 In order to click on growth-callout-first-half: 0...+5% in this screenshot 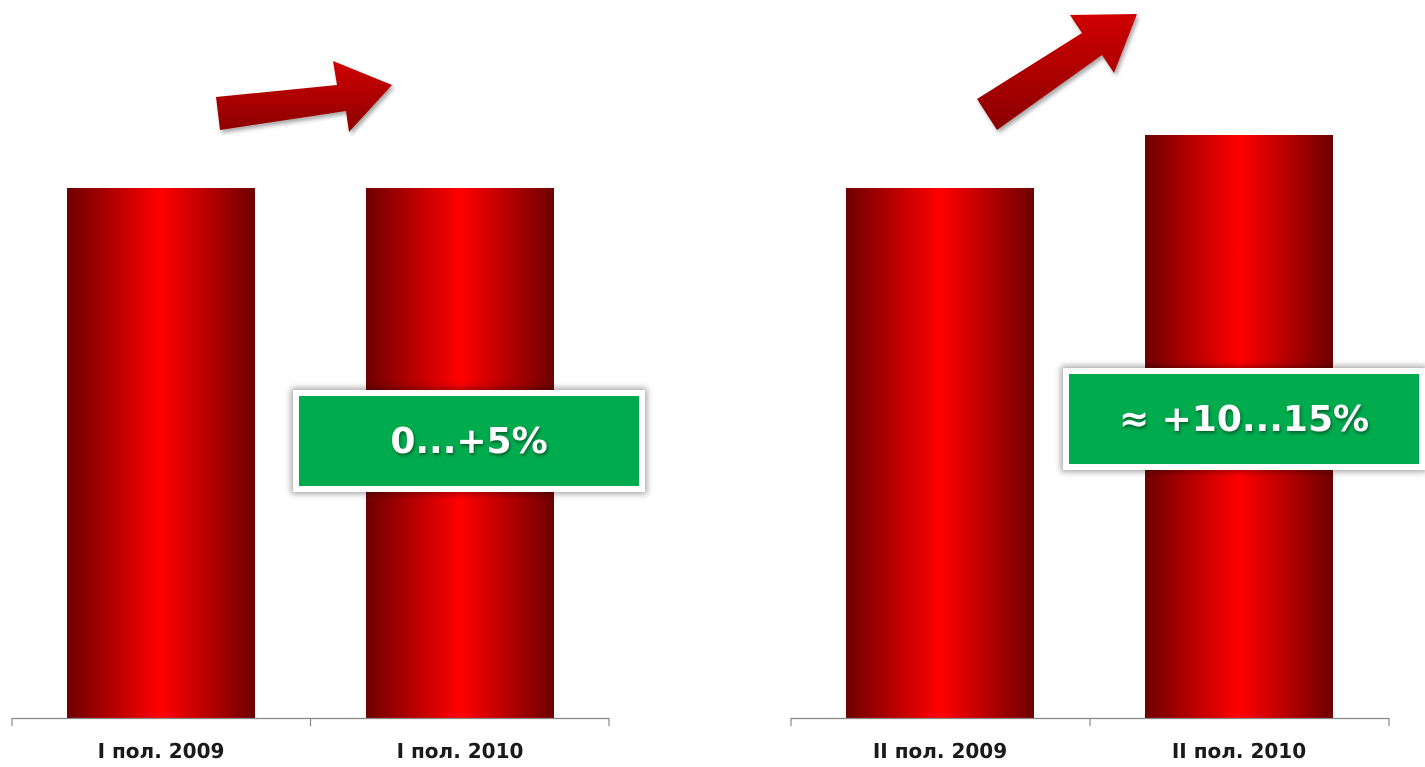, I will do `click(469, 441)`.